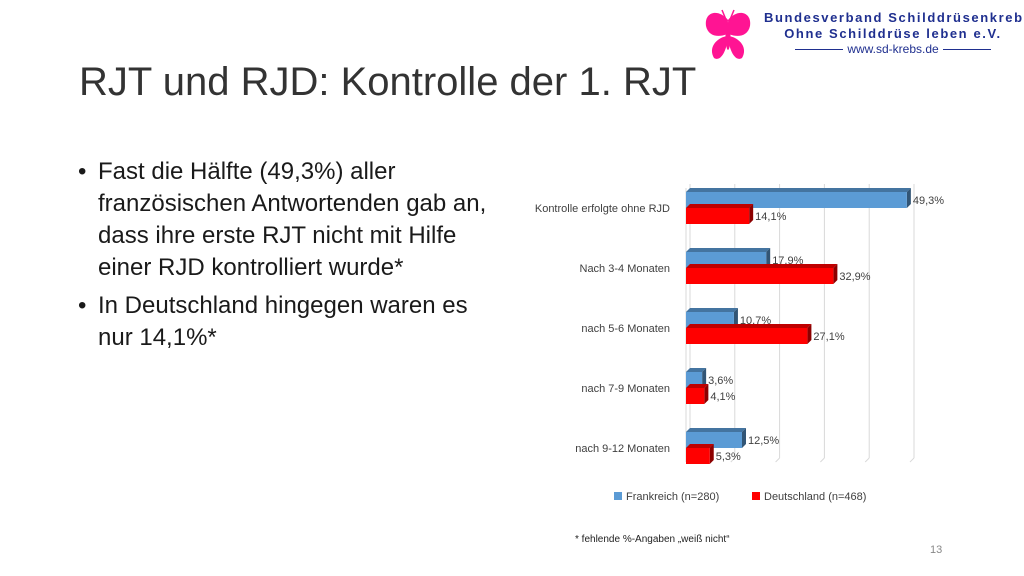 This screenshot has width=1024, height=576. I want to click on footnote: * fehlende %-Angaben „weiß nicht“, so click(652, 539).